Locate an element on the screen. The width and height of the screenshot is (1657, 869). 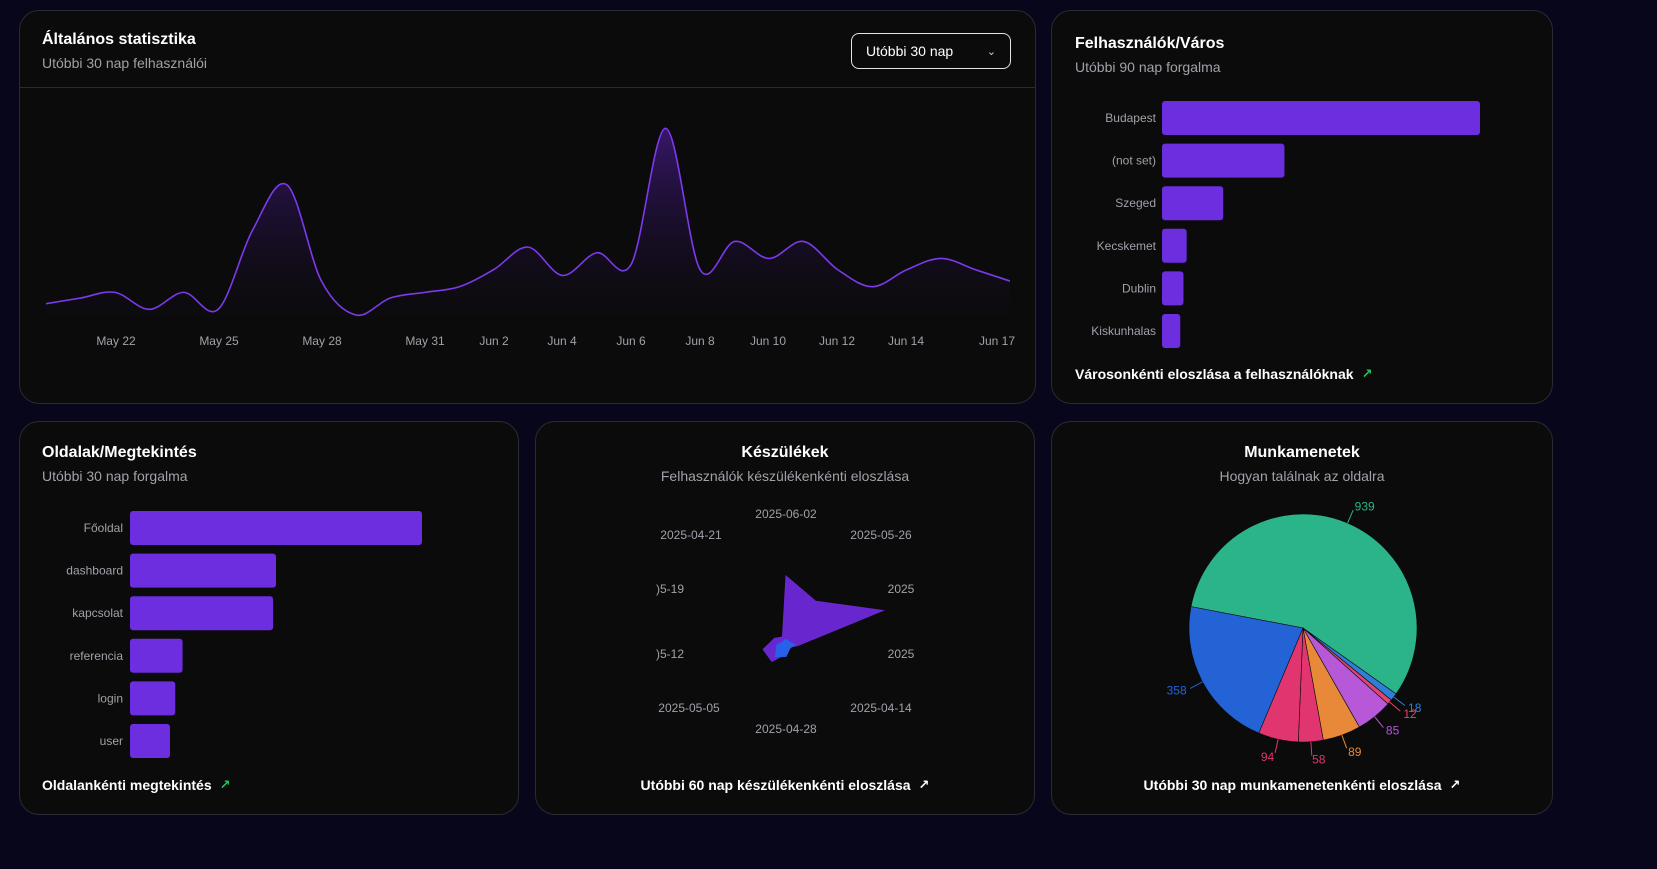
range-select: Utóbbi 30 nap ⌄ is located at coordinates (931, 51).